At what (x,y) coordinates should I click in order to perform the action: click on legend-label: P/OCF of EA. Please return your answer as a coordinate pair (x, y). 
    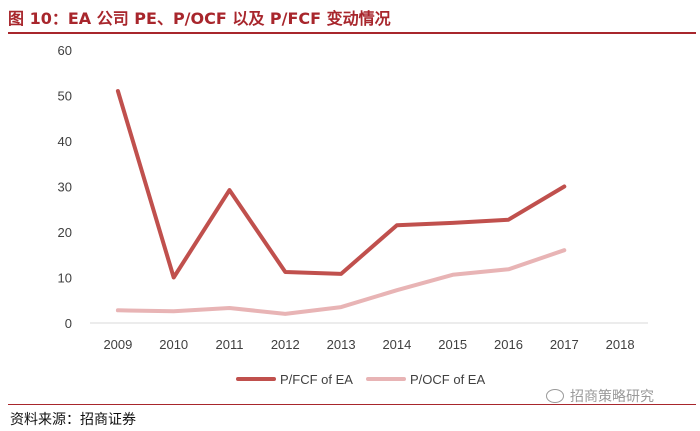
    Looking at the image, I should click on (447, 379).